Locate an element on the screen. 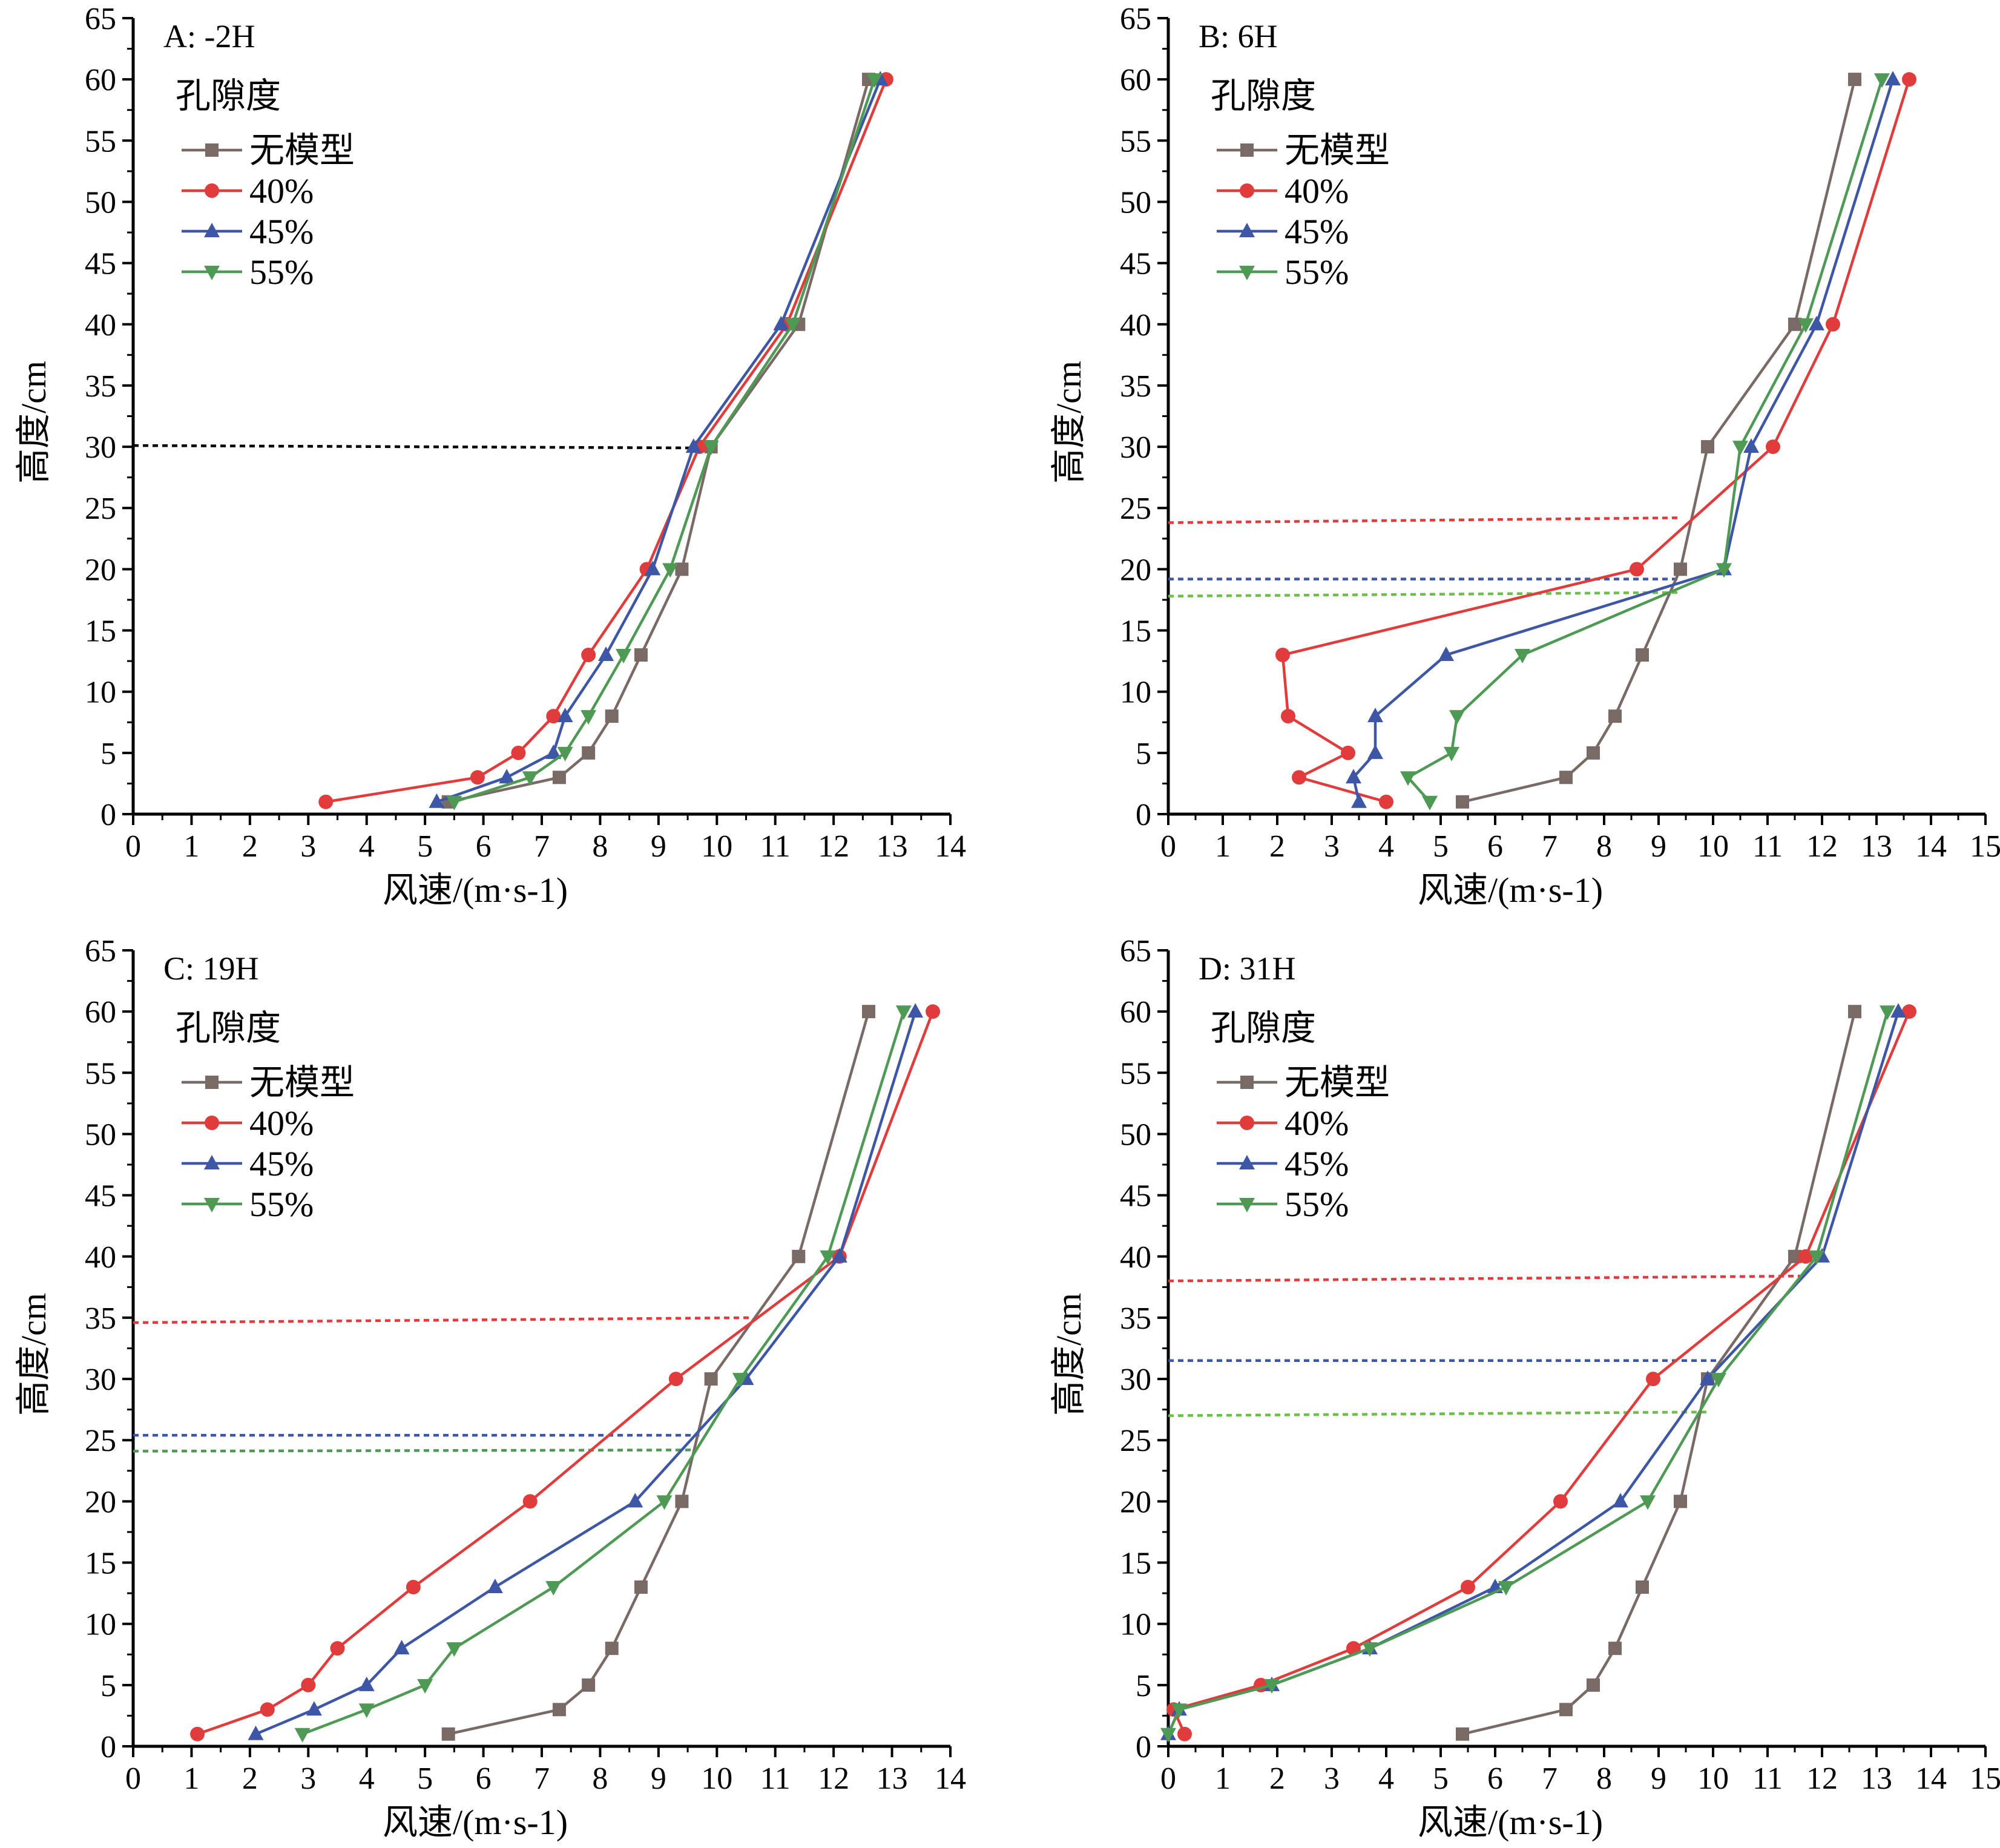 The height and width of the screenshot is (1848, 2000). y-tick-label: 25 is located at coordinates (100, 1441).